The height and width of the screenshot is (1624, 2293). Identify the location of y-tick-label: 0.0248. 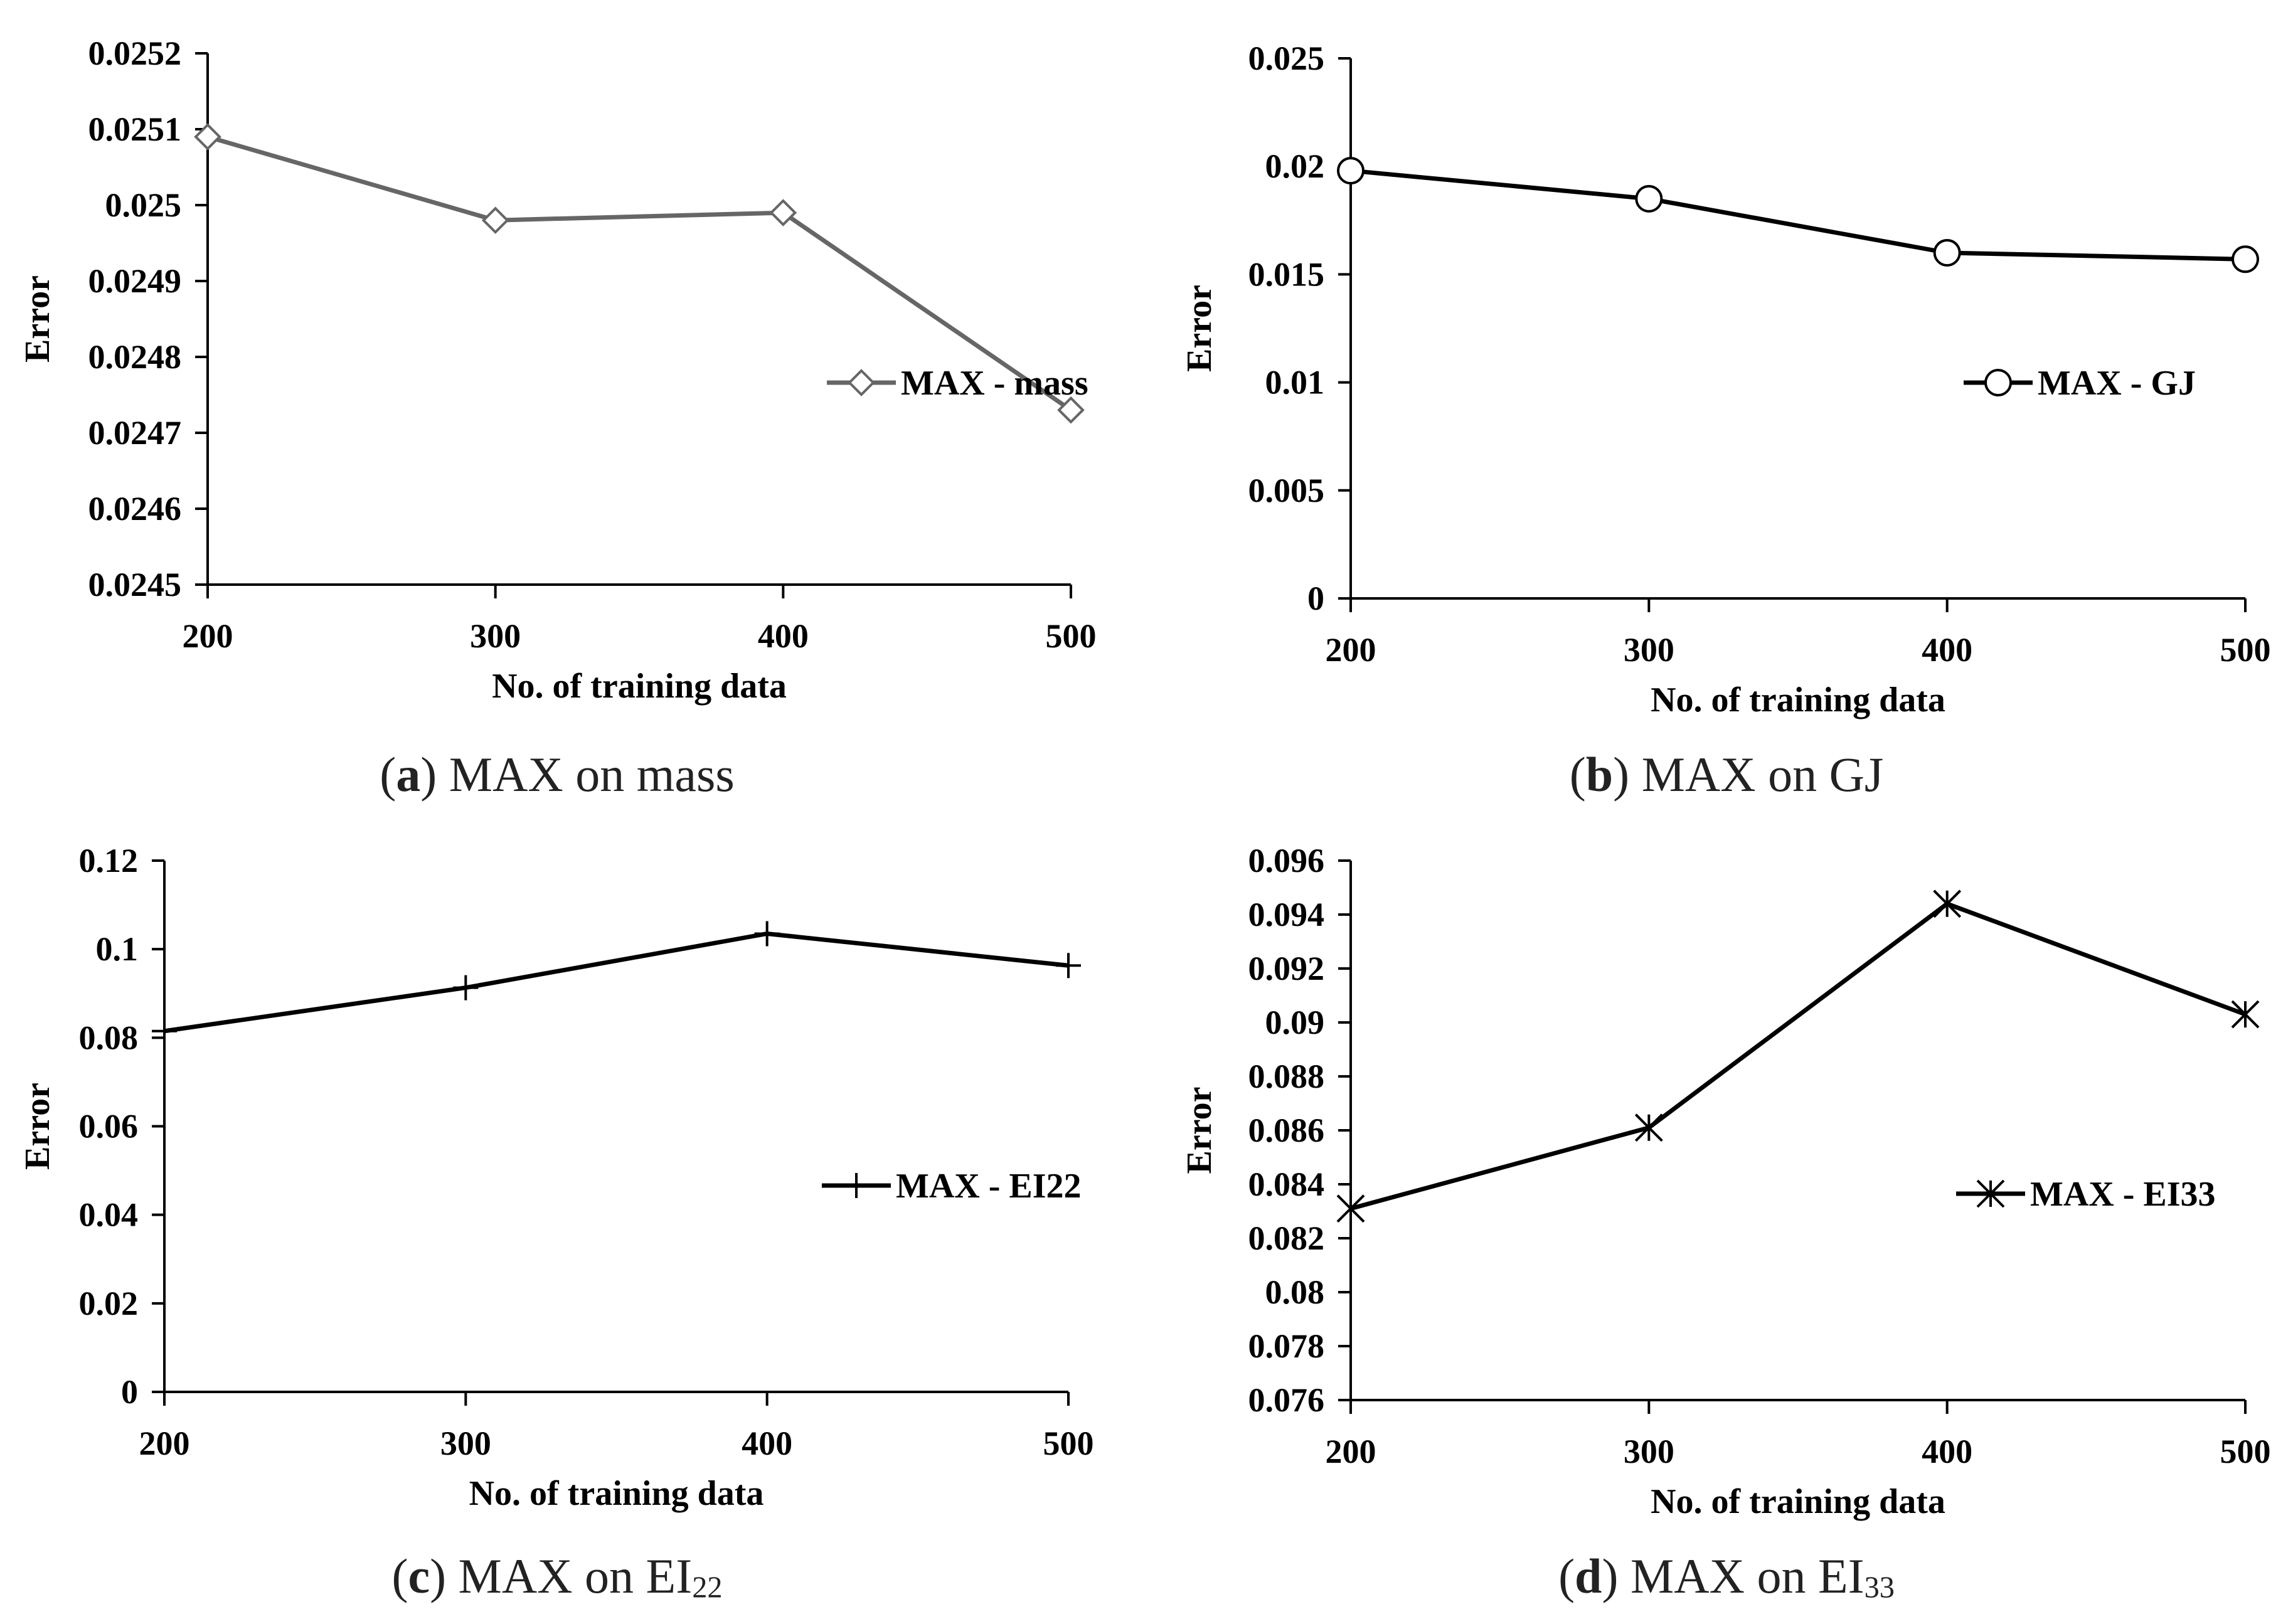
(135, 357).